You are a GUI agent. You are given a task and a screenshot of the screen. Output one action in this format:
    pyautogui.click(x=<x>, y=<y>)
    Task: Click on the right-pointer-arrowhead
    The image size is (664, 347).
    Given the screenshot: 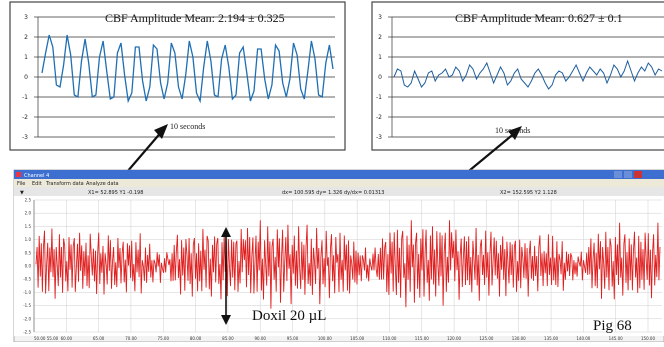 What is the action you would take?
    pyautogui.click(x=515, y=133)
    